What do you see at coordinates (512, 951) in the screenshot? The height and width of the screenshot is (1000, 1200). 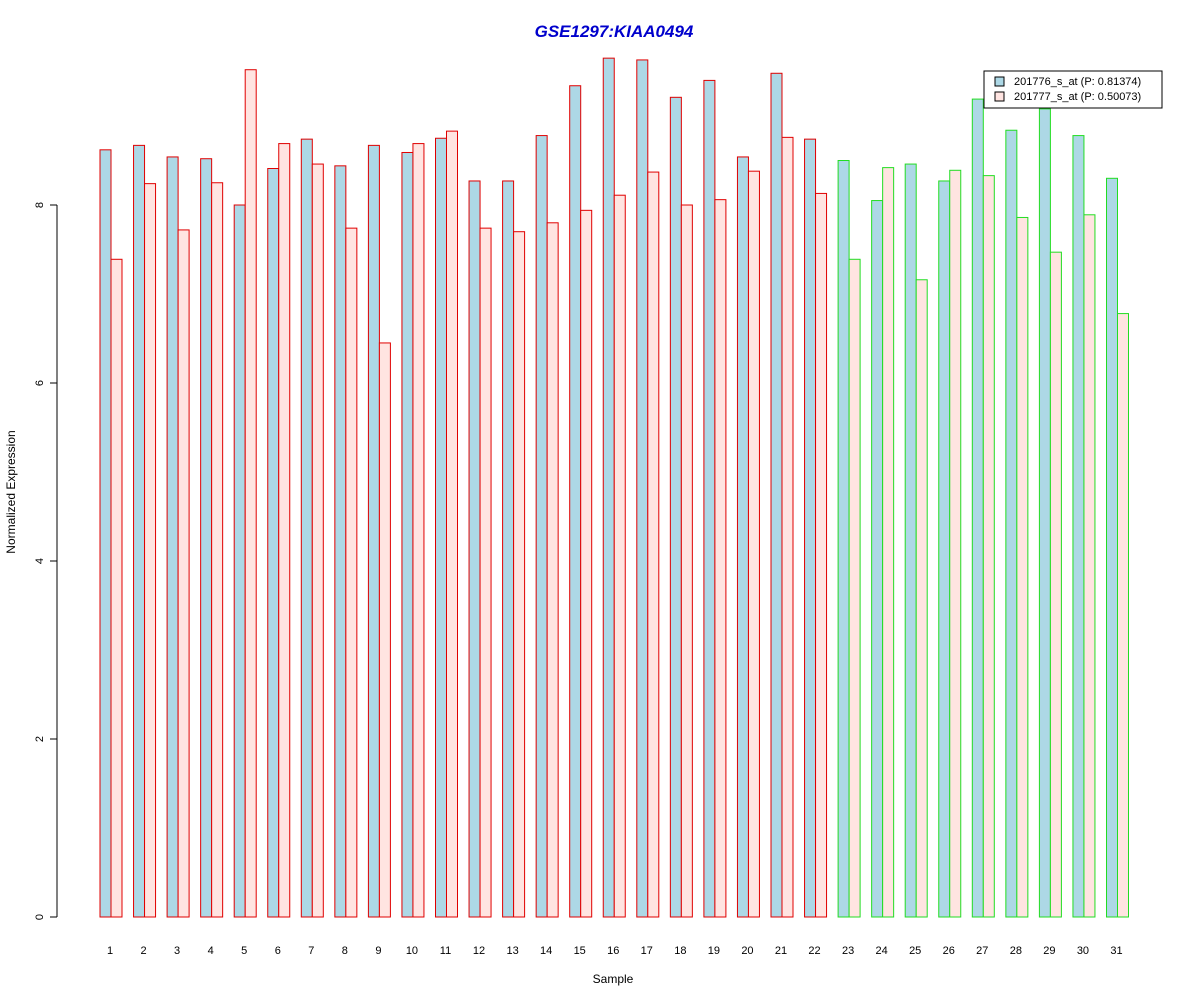 I see `x-tick-label: 13` at bounding box center [512, 951].